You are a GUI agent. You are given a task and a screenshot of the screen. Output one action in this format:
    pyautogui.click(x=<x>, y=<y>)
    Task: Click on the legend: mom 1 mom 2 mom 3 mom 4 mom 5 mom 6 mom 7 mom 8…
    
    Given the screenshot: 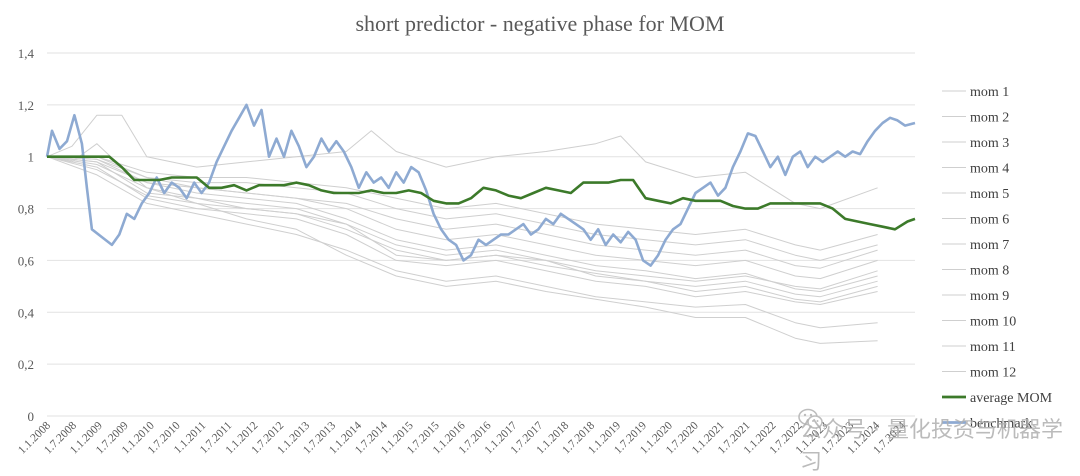 What is the action you would take?
    pyautogui.click(x=997, y=258)
    